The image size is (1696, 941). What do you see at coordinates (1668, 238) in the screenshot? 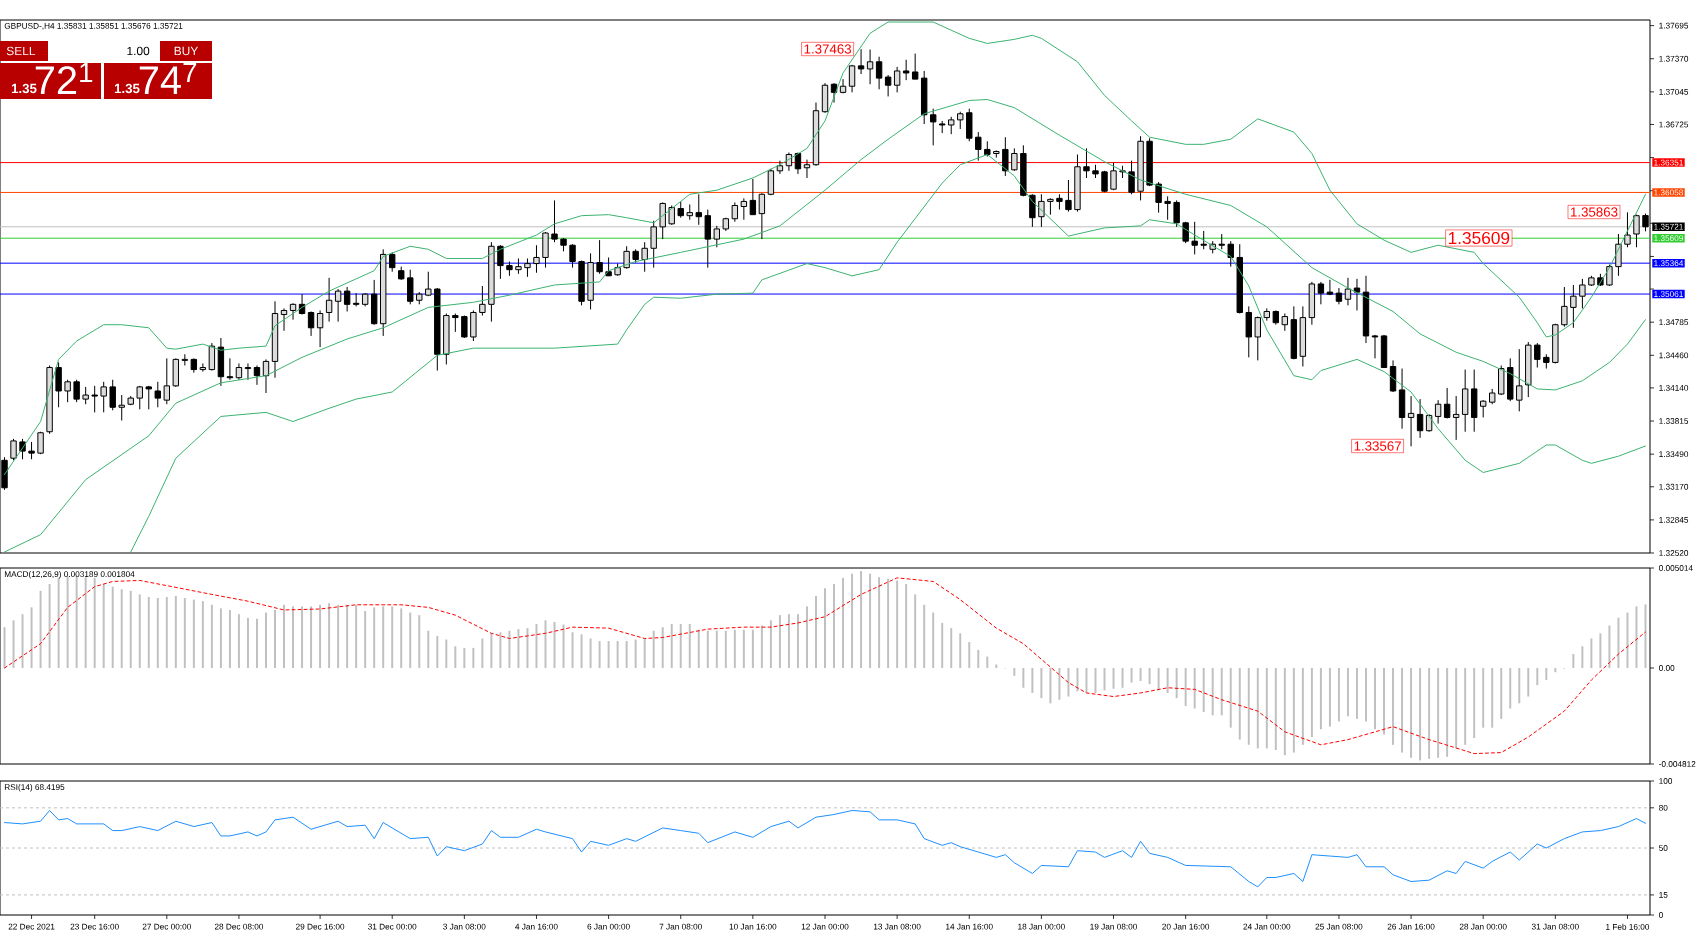
I see `ref-line-label: 1.35609` at bounding box center [1668, 238].